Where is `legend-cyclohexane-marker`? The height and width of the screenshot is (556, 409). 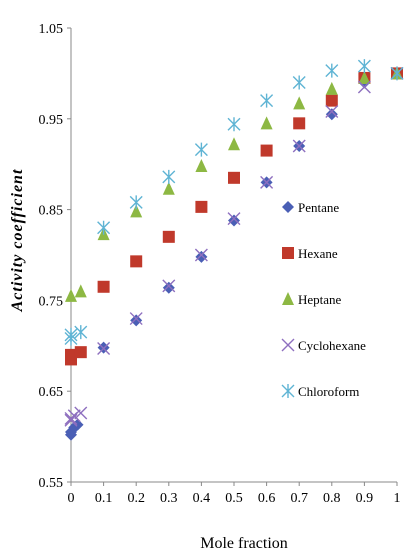 legend-cyclohexane-marker is located at coordinates (288, 345).